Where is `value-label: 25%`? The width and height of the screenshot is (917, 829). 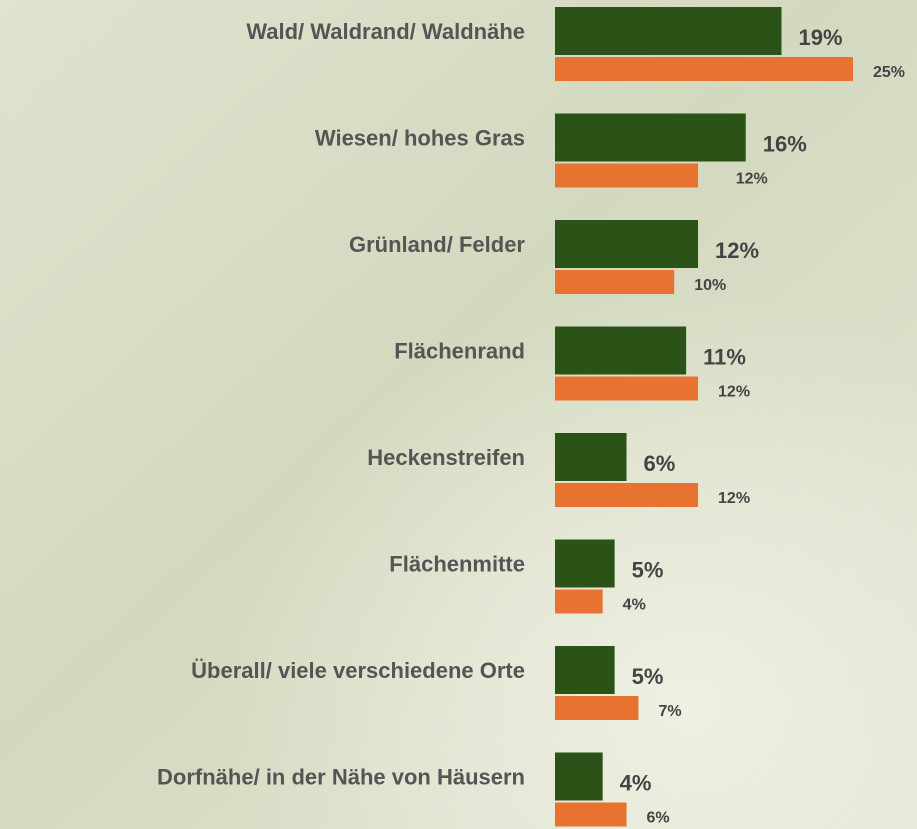 value-label: 25% is located at coordinates (889, 72).